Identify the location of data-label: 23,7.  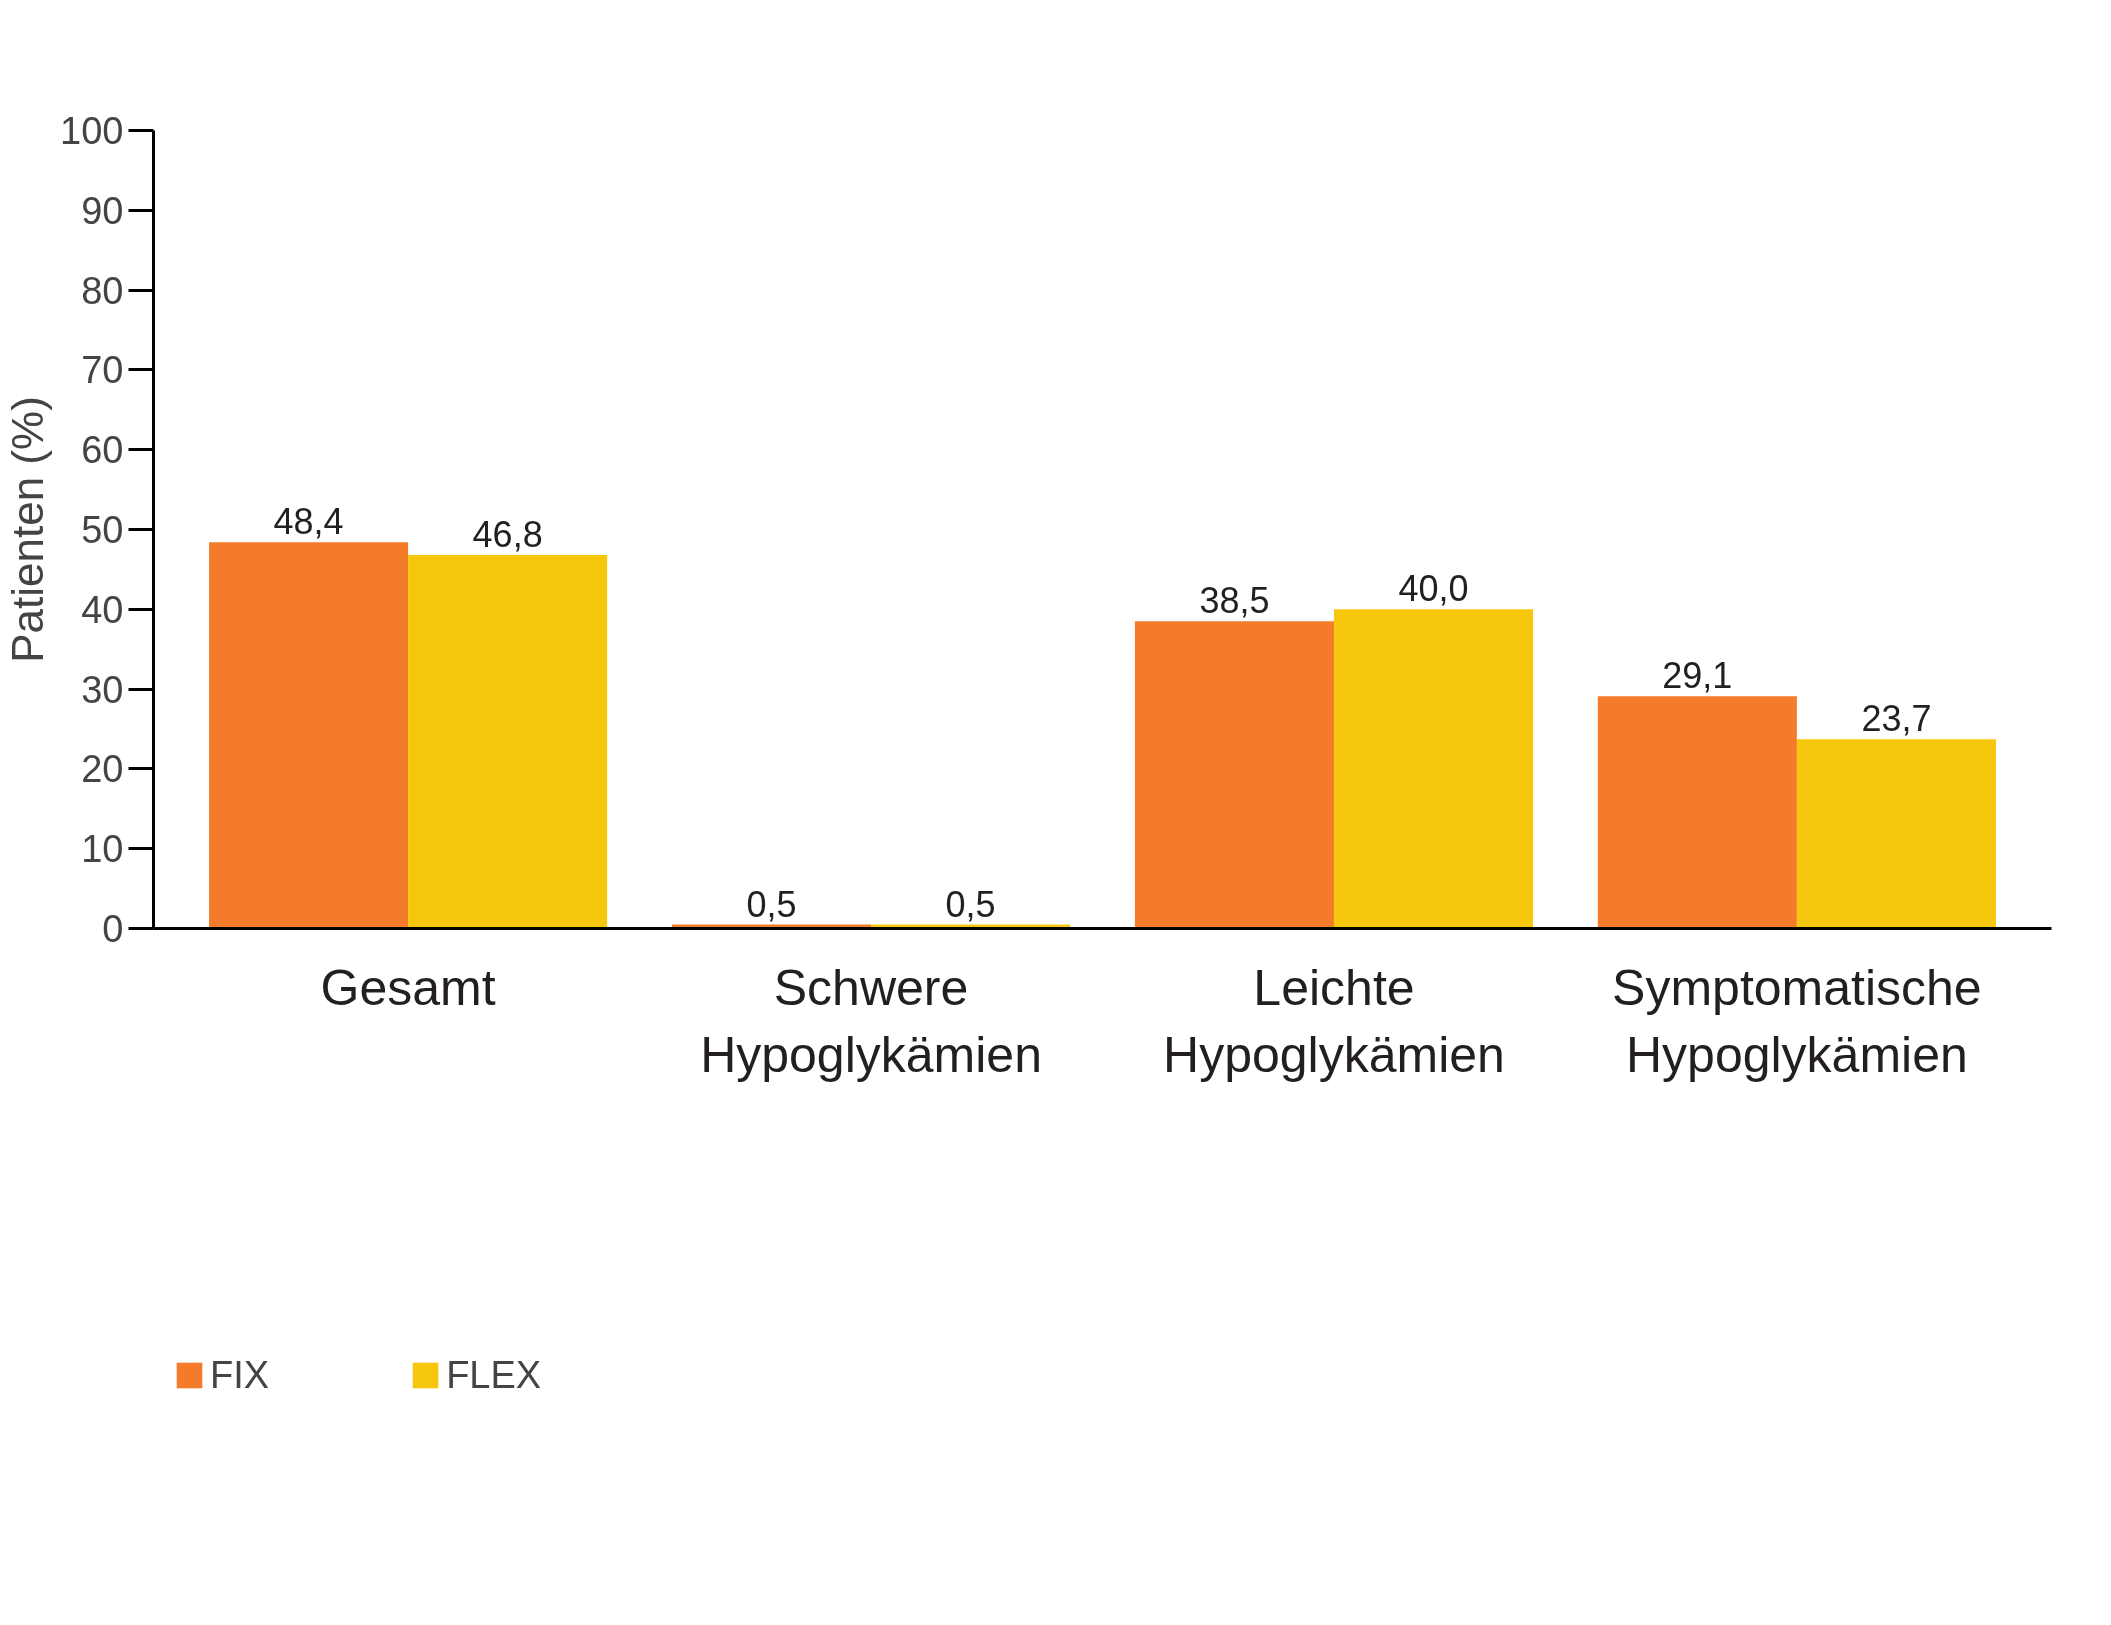
(1896, 719).